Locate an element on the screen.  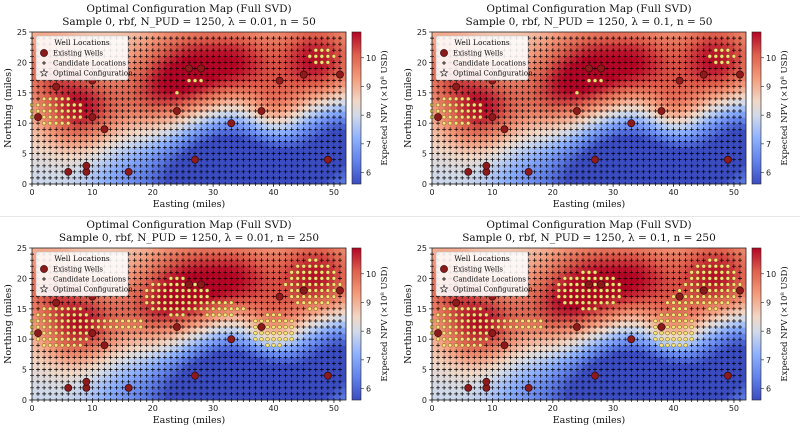
colorbar-tick-label: 8 is located at coordinates (368, 115).